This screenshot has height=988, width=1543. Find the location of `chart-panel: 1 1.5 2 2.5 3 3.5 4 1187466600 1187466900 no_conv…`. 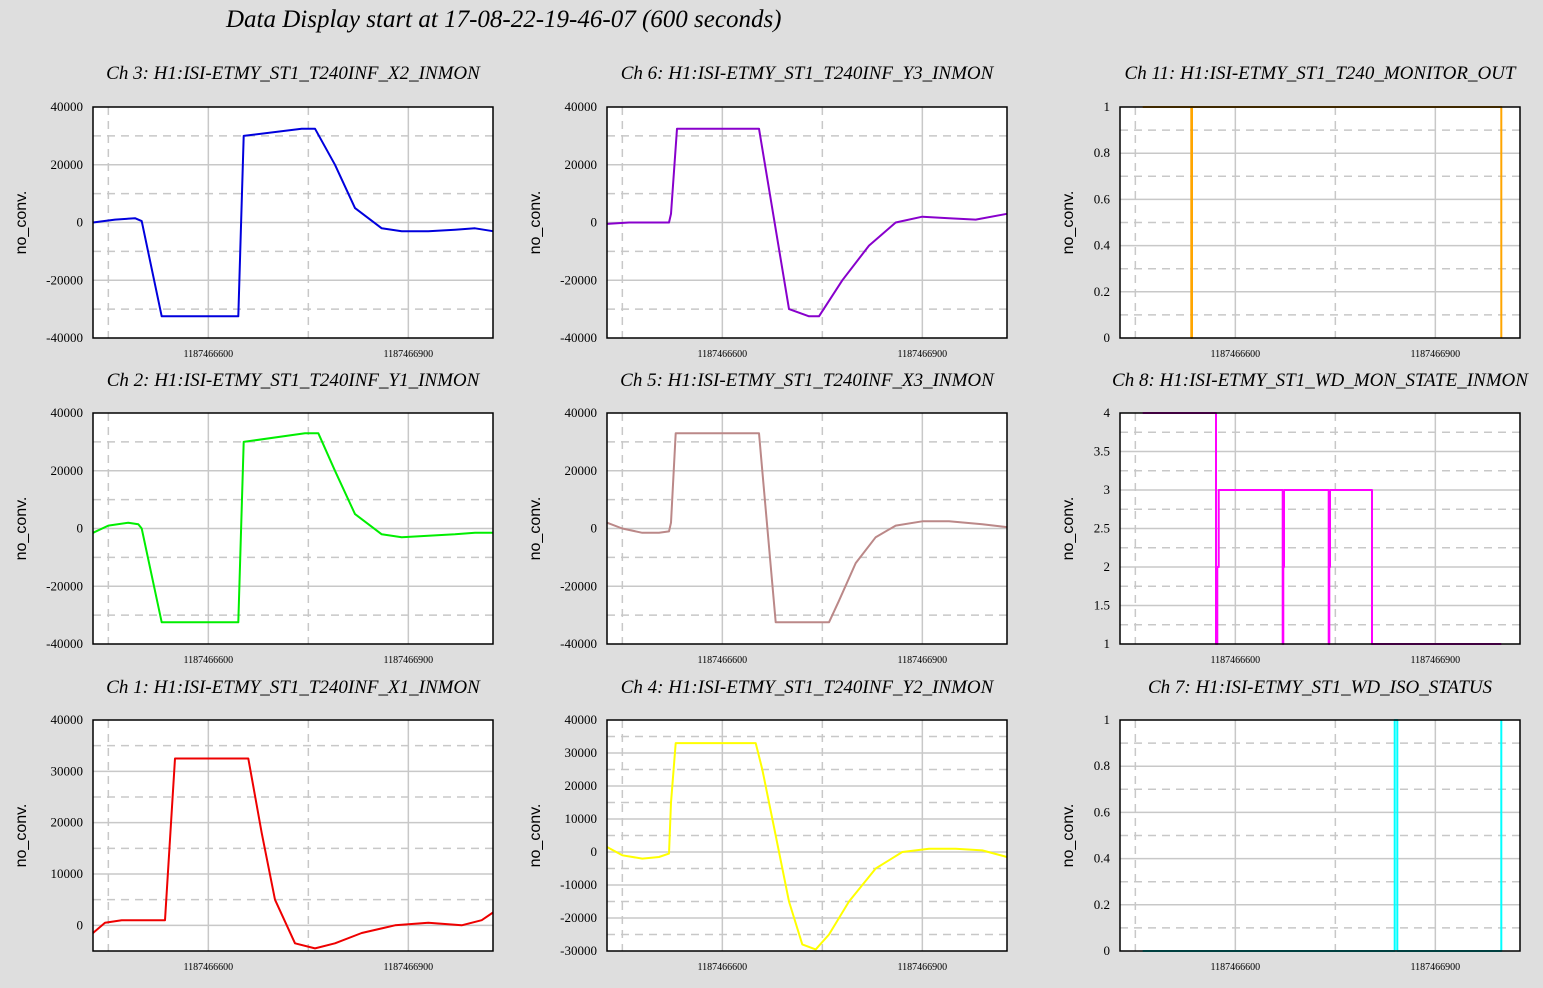

chart-panel: 1 1.5 2 2.5 3 3.5 4 1187466600 1187466900 no_conv… is located at coordinates (1290, 535).